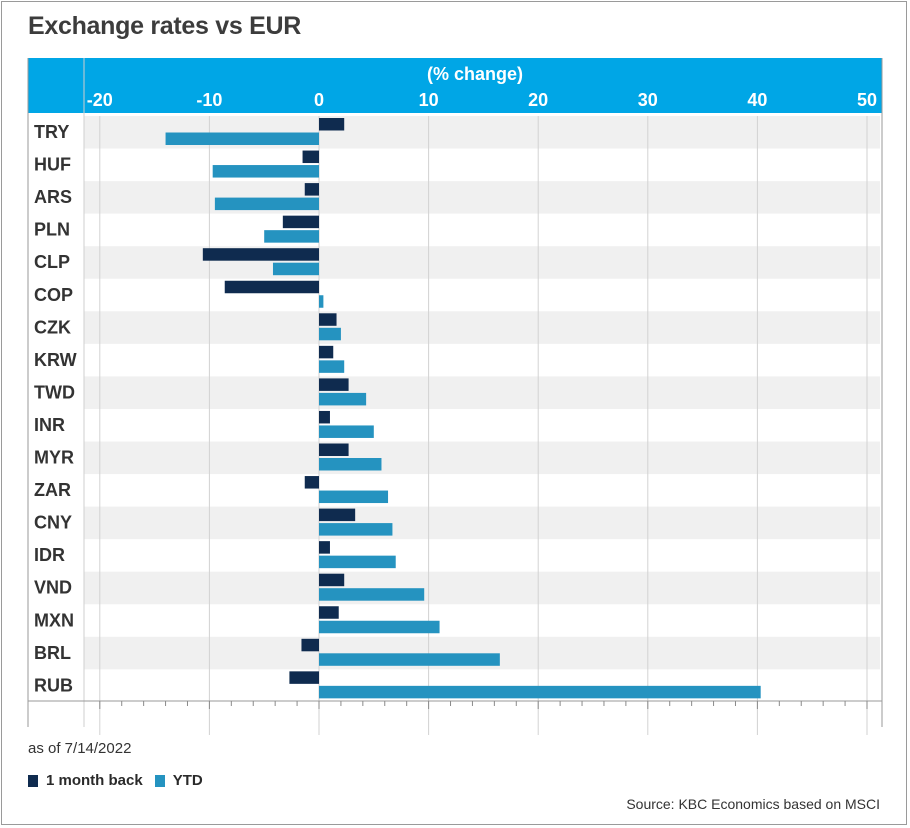  Describe the element at coordinates (53, 197) in the screenshot. I see `category-label: ARS` at that location.